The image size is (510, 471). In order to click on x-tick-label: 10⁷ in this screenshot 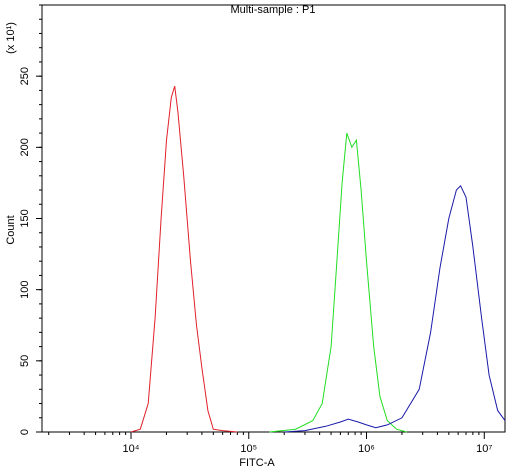, I will do `click(484, 449)`.